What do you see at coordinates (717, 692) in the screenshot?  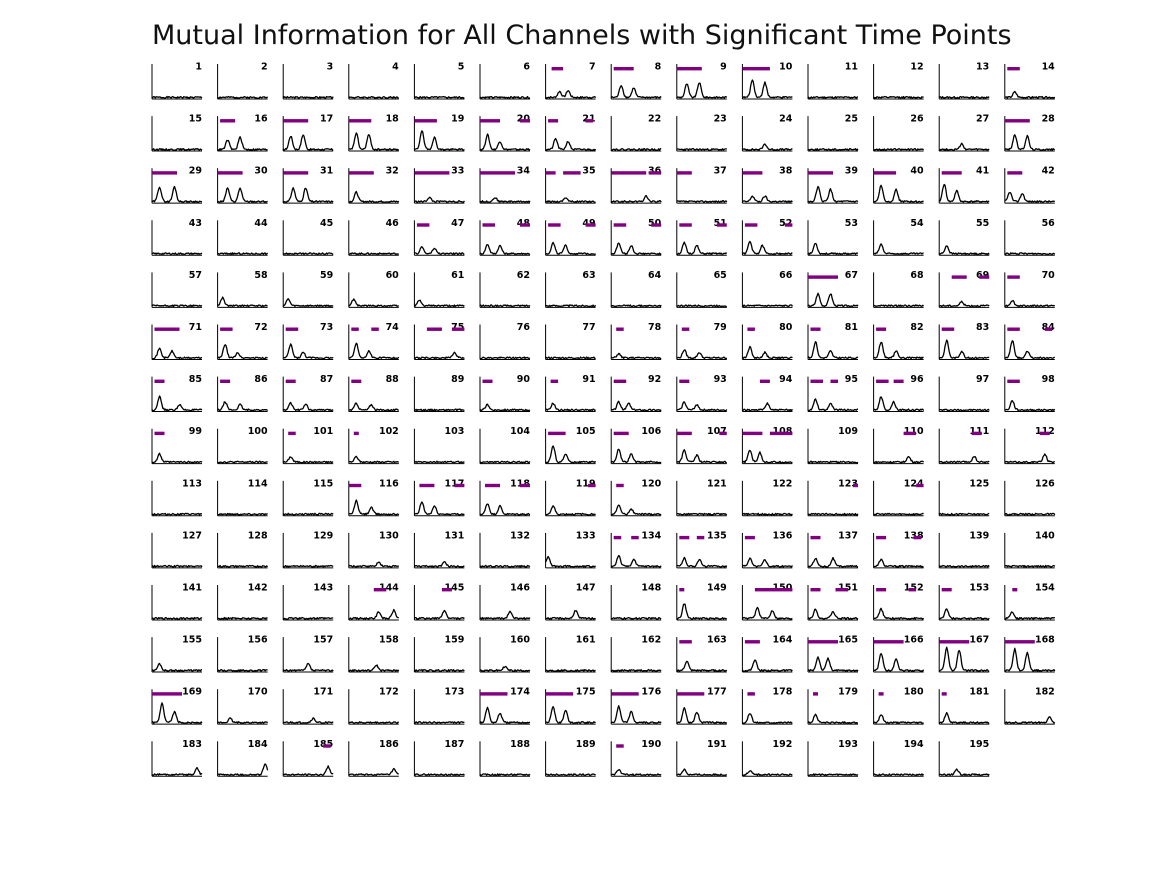 I see `channel-label: 177` at bounding box center [717, 692].